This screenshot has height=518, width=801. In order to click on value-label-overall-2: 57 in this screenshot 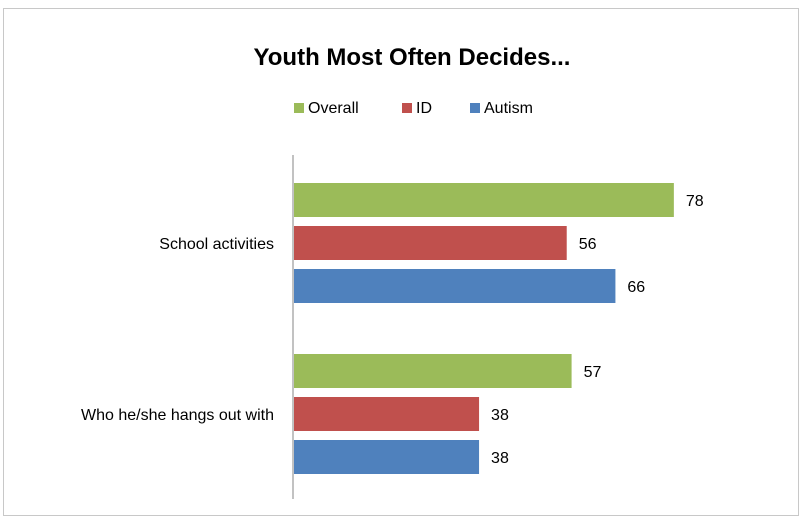, I will do `click(593, 372)`.